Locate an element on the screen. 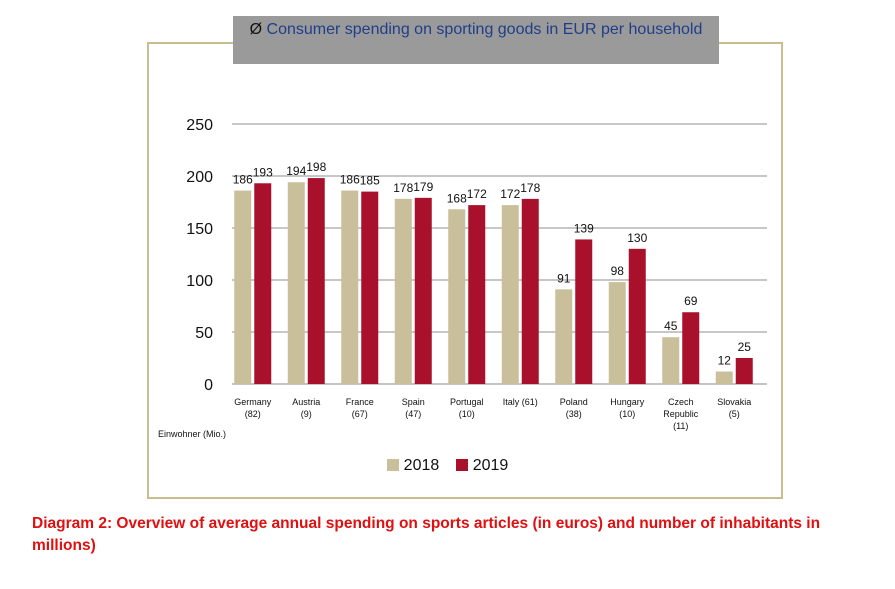 The image size is (895, 589). category-label: France is located at coordinates (360, 402).